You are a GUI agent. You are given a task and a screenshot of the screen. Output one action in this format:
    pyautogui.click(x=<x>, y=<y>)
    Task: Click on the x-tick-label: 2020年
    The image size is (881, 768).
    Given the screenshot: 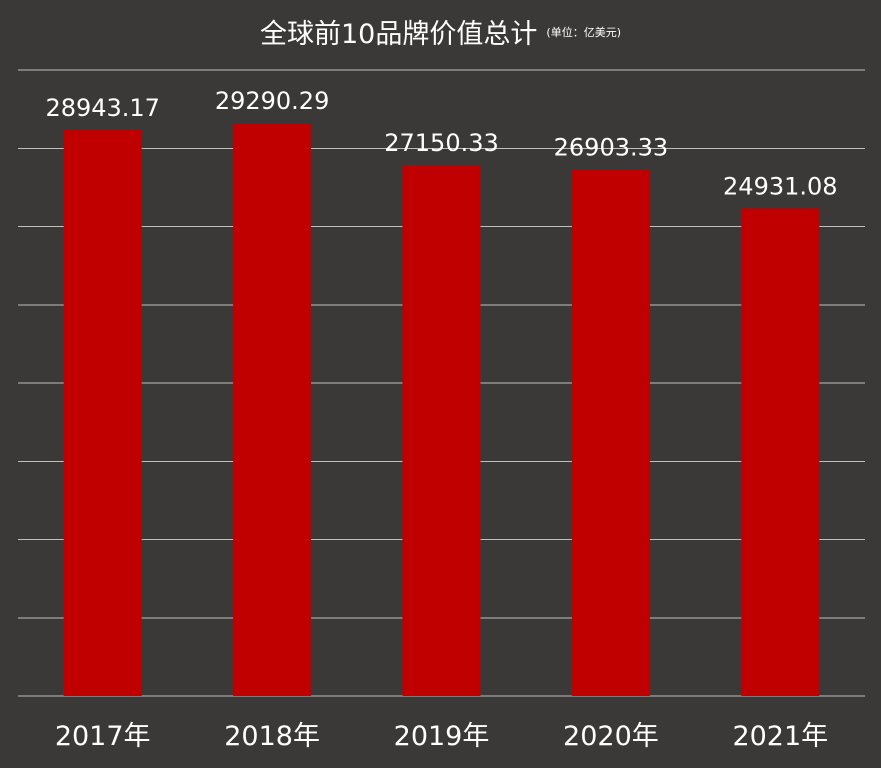 What is the action you would take?
    pyautogui.click(x=611, y=736)
    